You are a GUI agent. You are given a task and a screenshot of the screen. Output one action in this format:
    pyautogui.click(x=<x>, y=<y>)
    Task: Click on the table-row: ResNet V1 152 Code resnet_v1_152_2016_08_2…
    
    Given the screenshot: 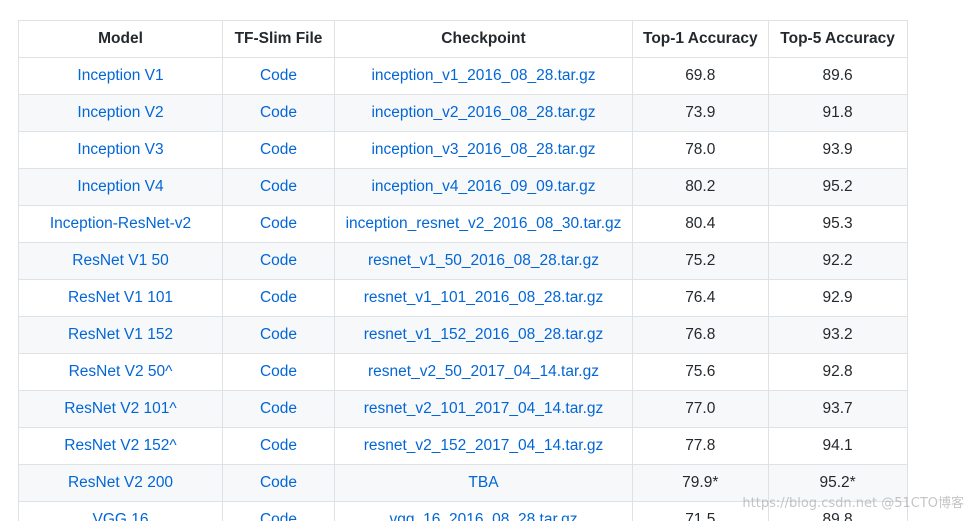 What is the action you would take?
    pyautogui.click(x=463, y=335)
    